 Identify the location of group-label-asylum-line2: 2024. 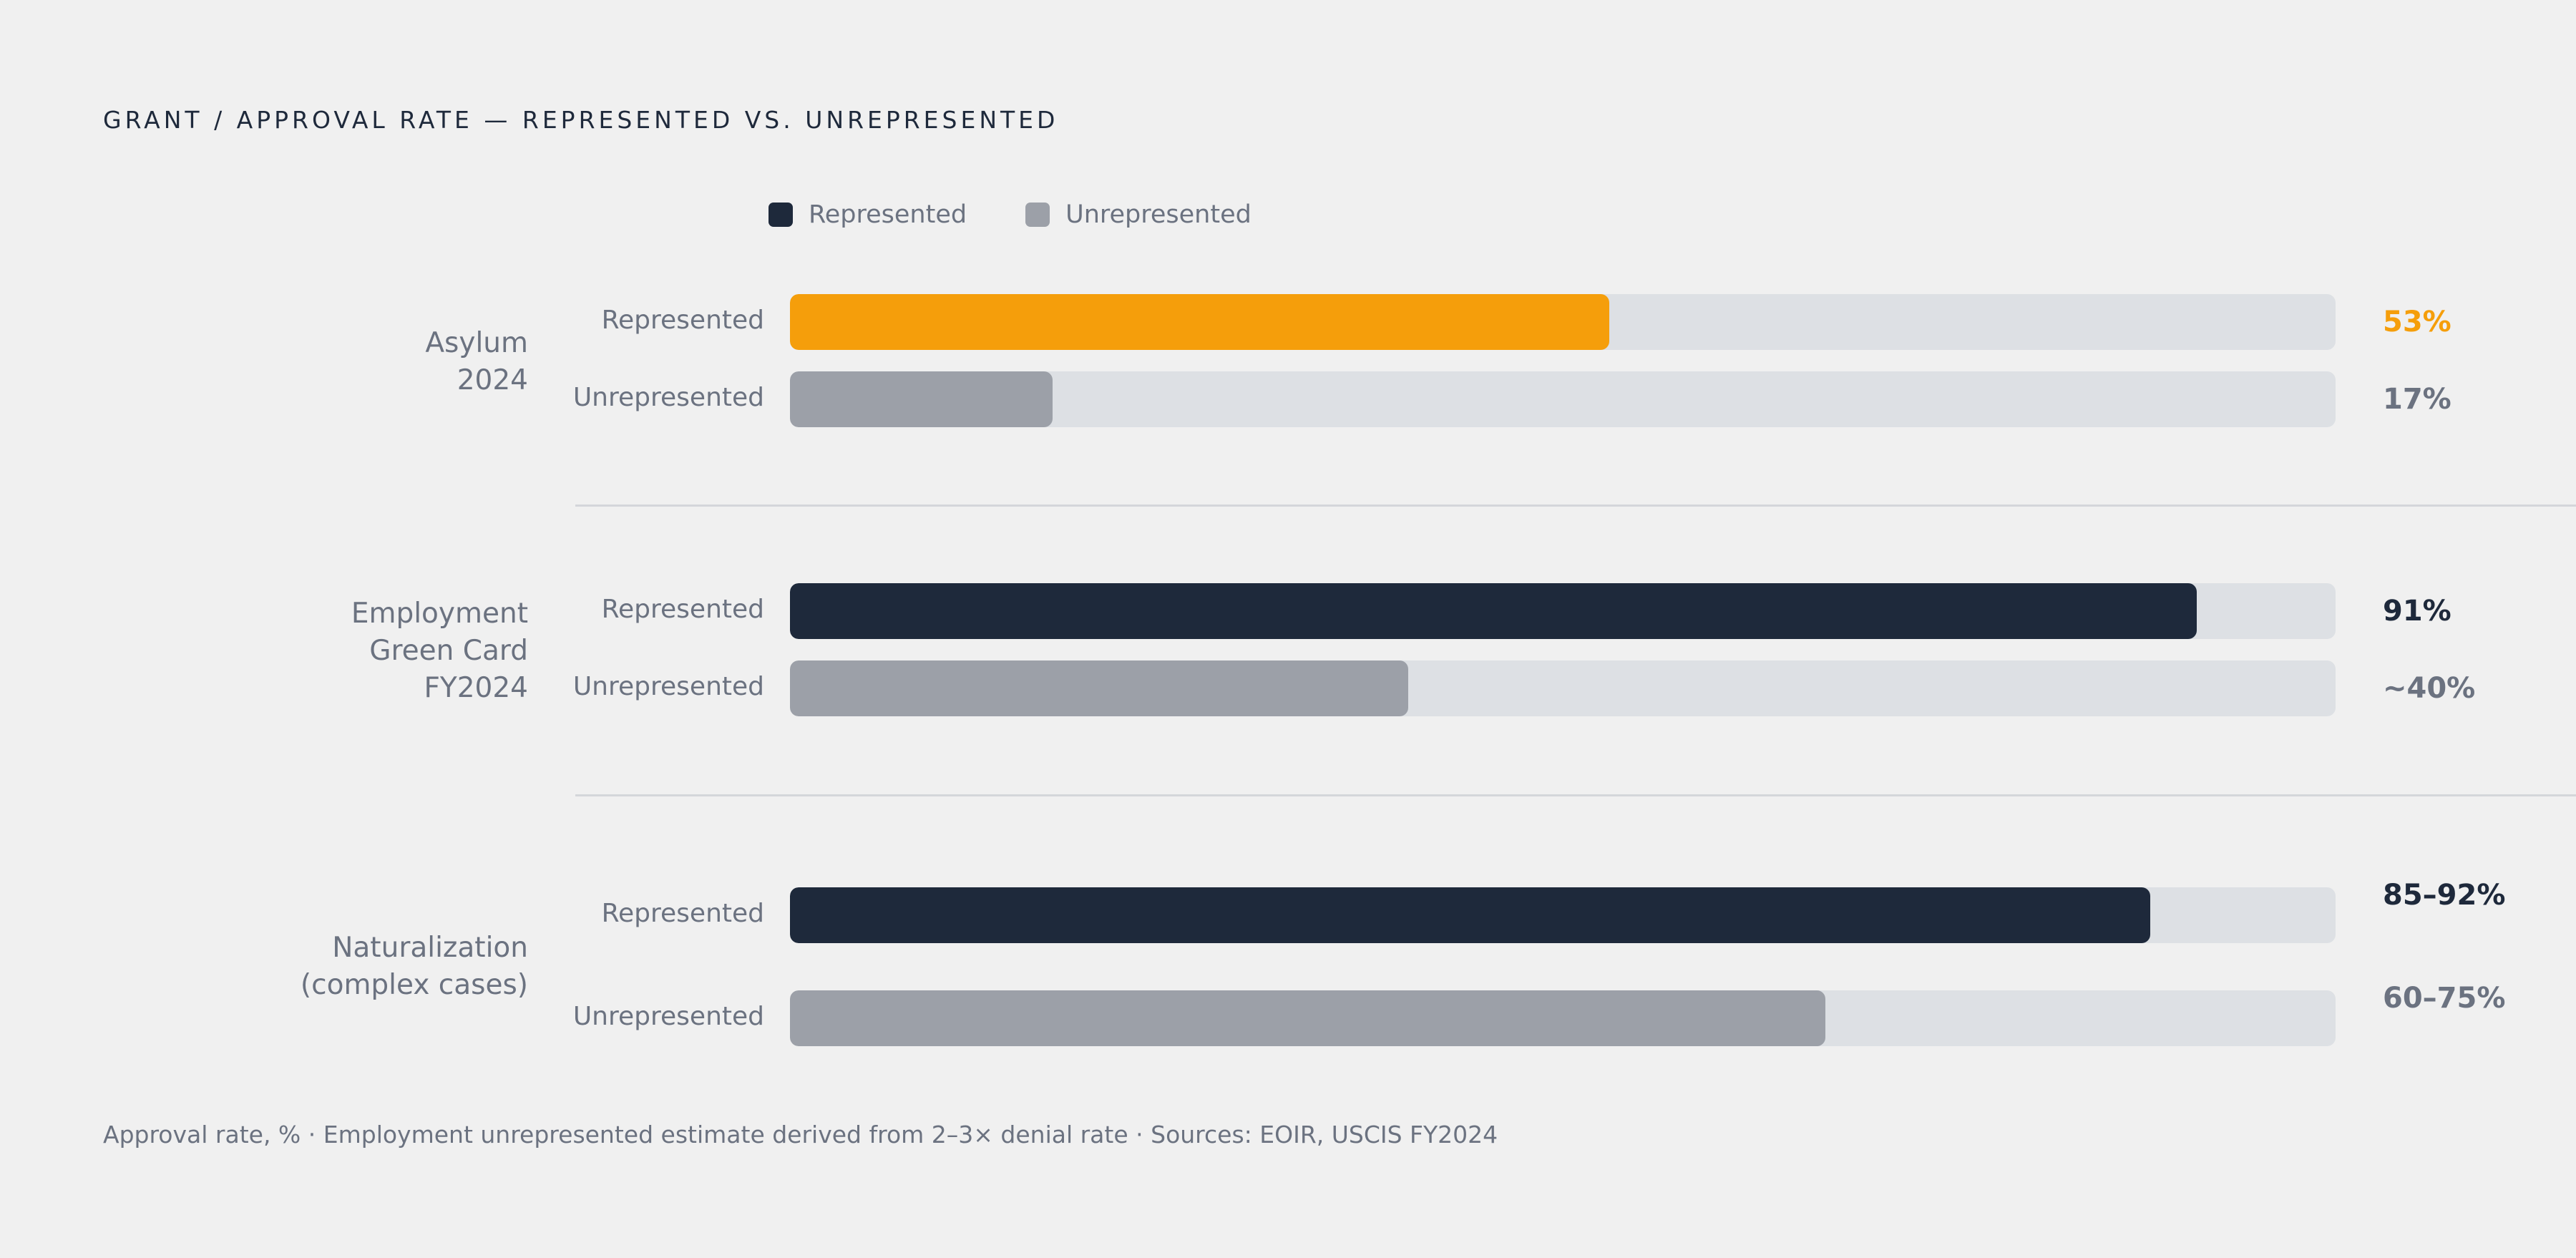
(492, 380).